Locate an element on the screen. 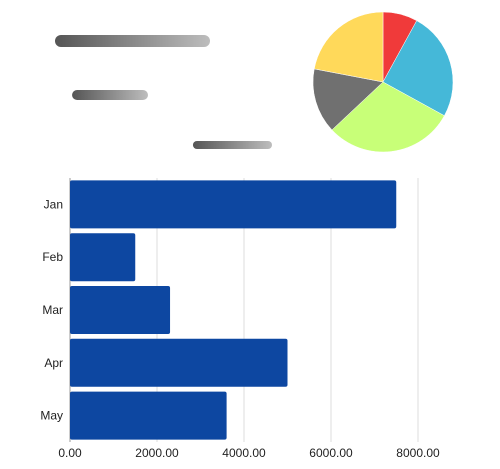 The height and width of the screenshot is (469, 500). x-tick-label: 6000.00 is located at coordinates (331, 453).